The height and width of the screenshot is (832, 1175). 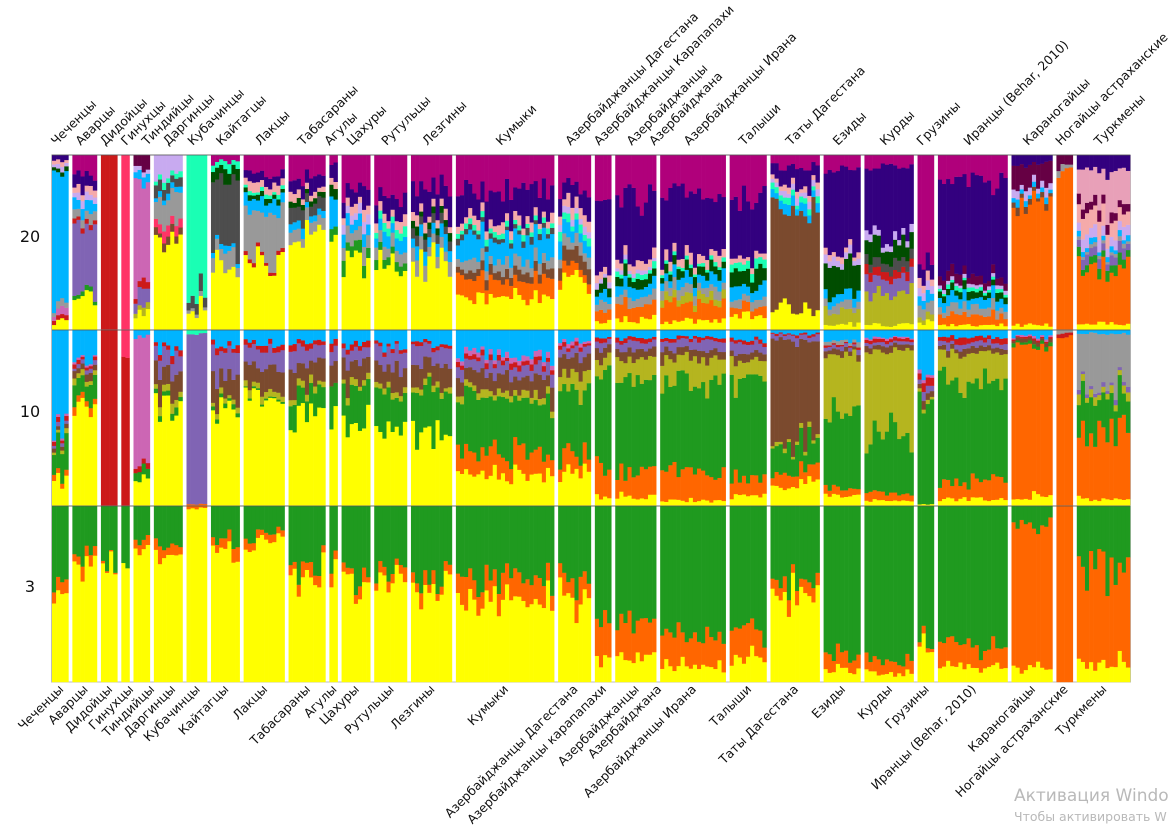 I want to click on segment-pink, so click(x=540, y=353).